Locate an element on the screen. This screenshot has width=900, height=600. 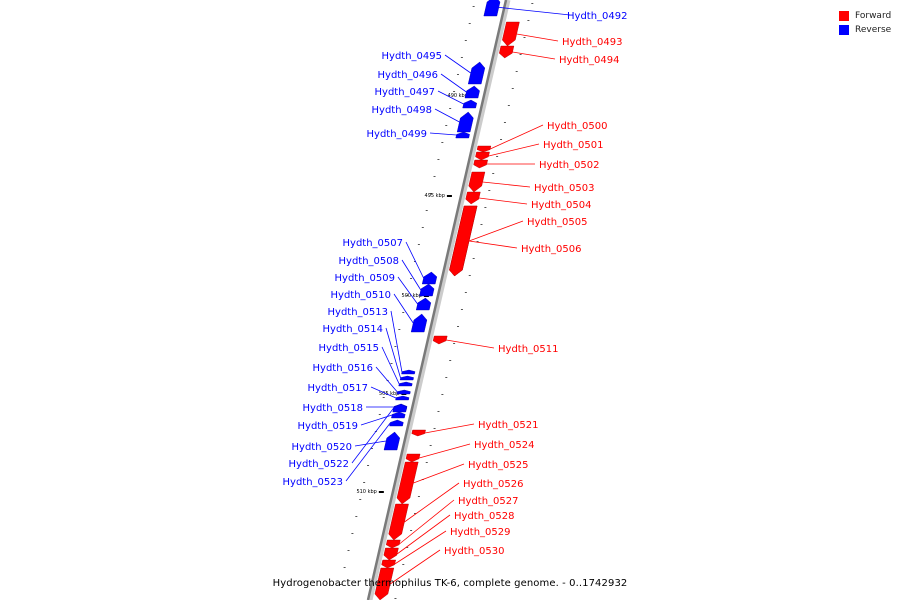
gene-label-hydth-0515: Hydth_0515 is located at coordinates (349, 348).